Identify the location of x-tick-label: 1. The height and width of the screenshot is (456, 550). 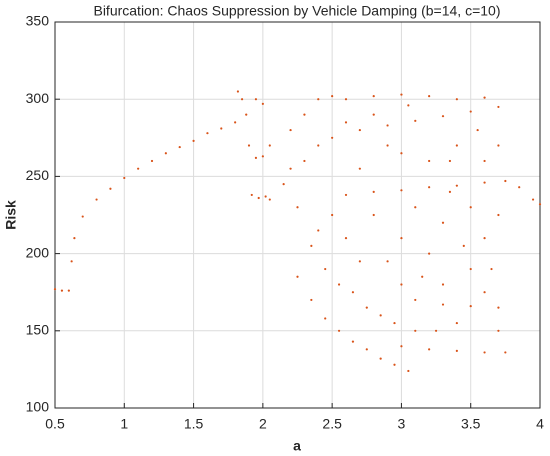
(124, 424).